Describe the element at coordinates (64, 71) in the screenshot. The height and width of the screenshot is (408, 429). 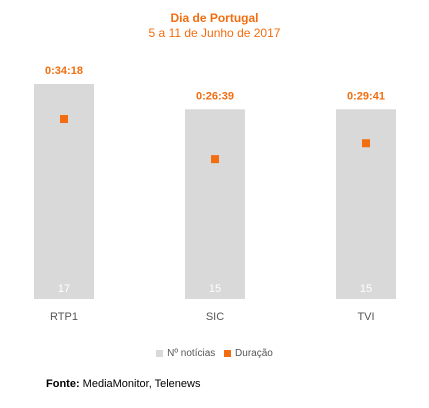
I see `duration-label-rtp1: 0:34:18` at that location.